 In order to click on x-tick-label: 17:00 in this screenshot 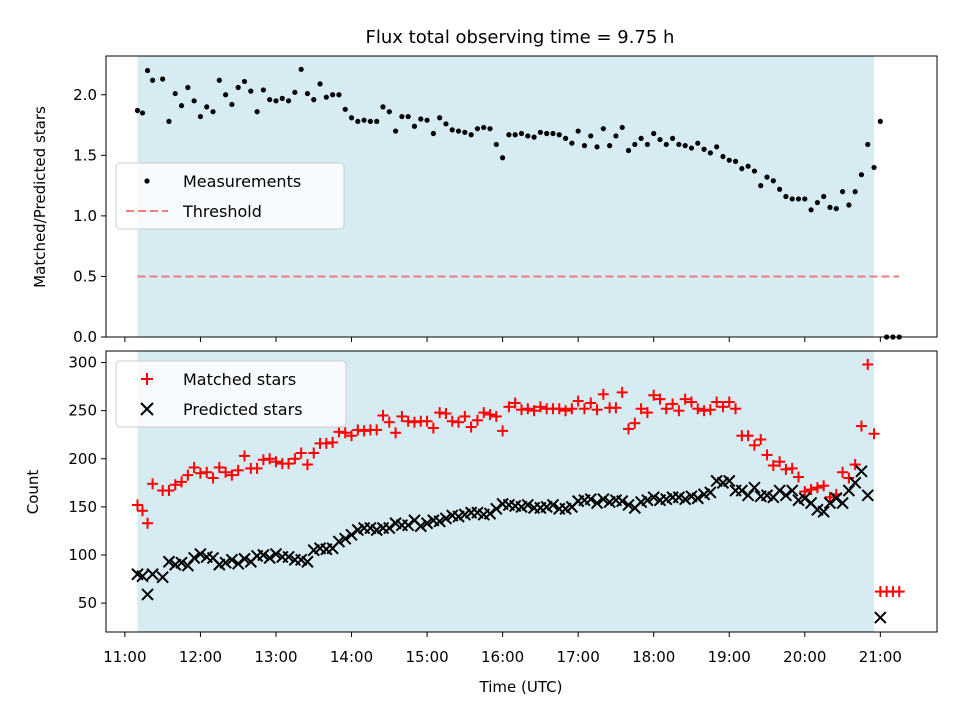, I will do `click(578, 657)`.